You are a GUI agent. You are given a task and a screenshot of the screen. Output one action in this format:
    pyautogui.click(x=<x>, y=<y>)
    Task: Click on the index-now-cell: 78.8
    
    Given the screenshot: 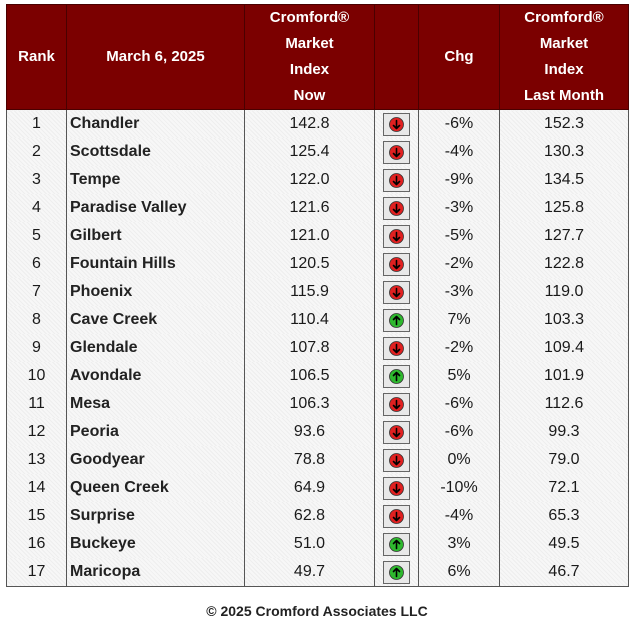 What is the action you would take?
    pyautogui.click(x=309, y=460)
    